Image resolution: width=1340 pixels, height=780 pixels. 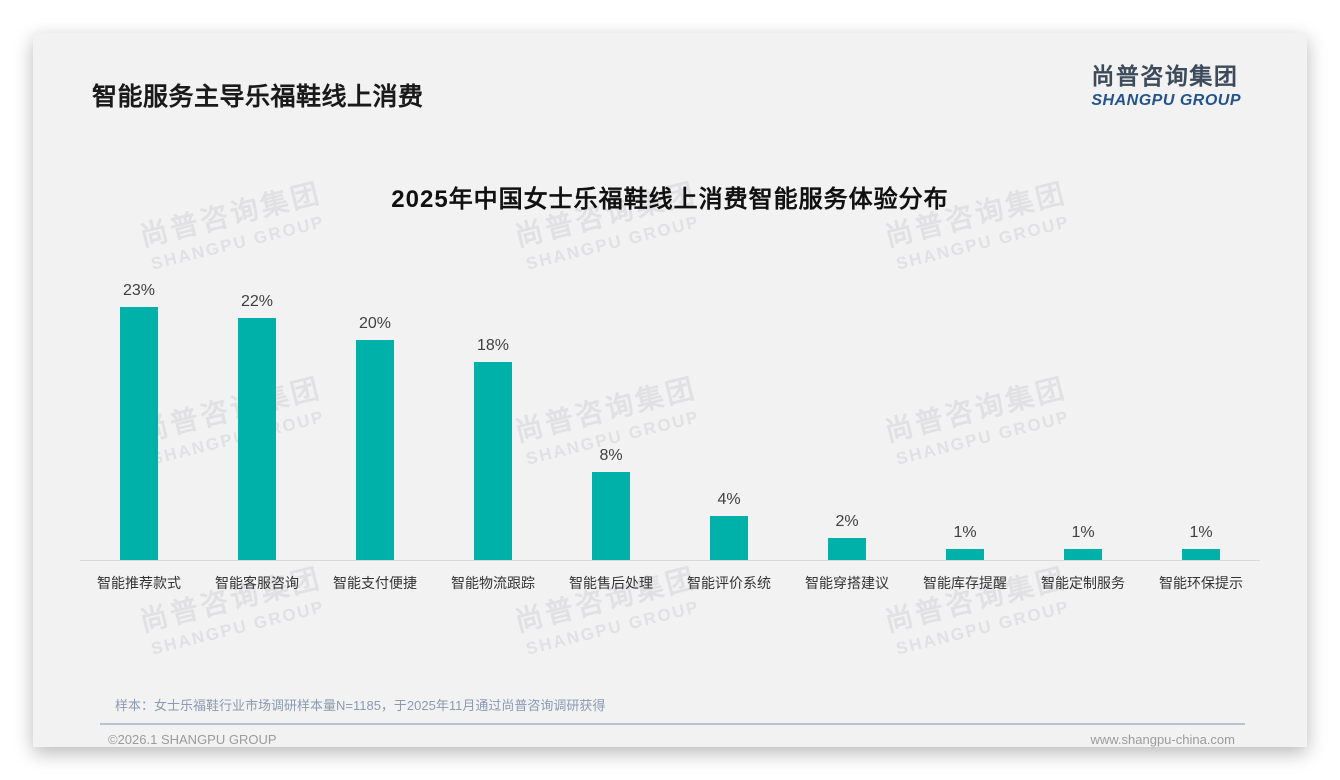 What do you see at coordinates (965, 583) in the screenshot?
I see `category-label: 智能库存提醒` at bounding box center [965, 583].